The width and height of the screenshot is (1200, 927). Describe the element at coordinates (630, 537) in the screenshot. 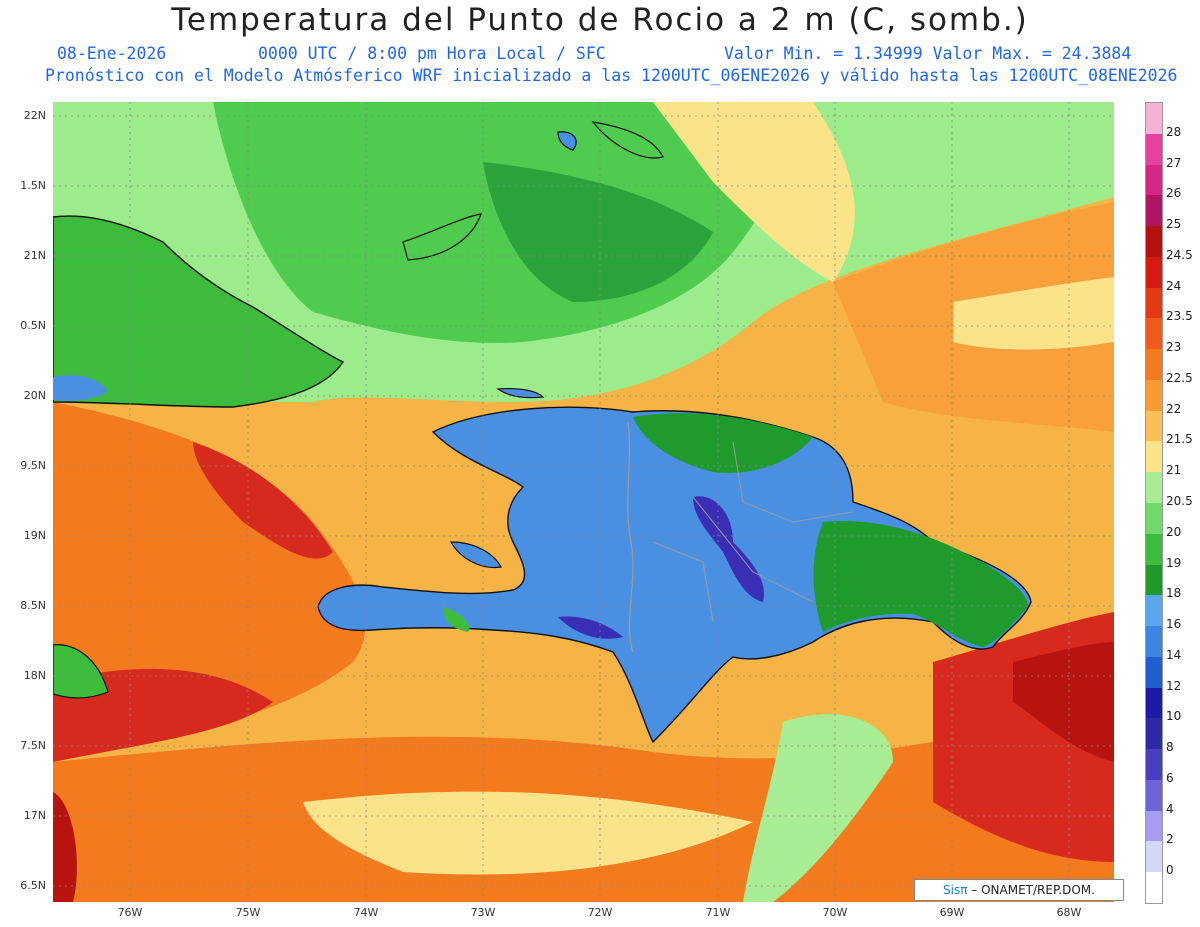

I see `border-line` at that location.